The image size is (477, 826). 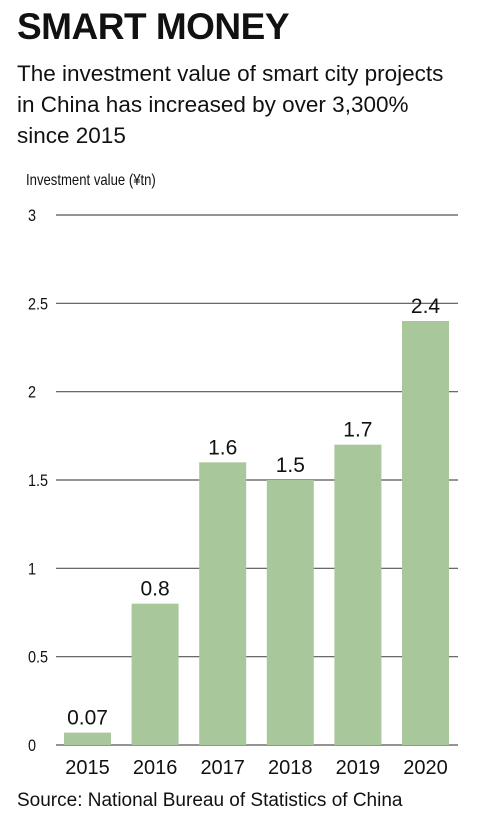 I want to click on y-tick-label: 2, so click(x=32, y=393).